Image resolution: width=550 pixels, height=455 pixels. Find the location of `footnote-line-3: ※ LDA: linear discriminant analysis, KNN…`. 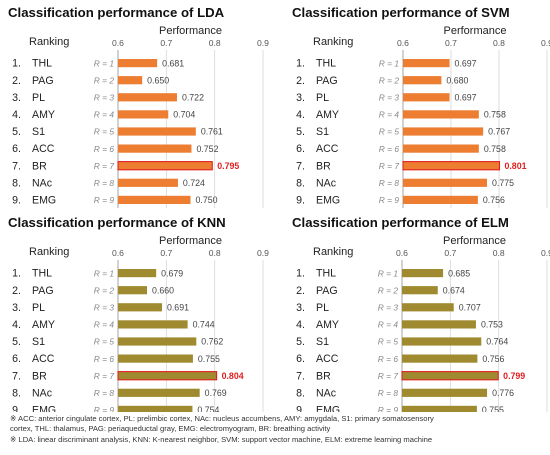

footnote-line-3: ※ LDA: linear discriminant analysis, KNN… is located at coordinates (221, 439).